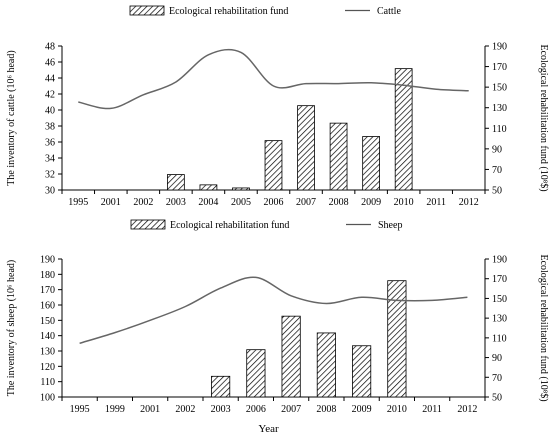  I want to click on x-tick-label: 2005, so click(241, 202).